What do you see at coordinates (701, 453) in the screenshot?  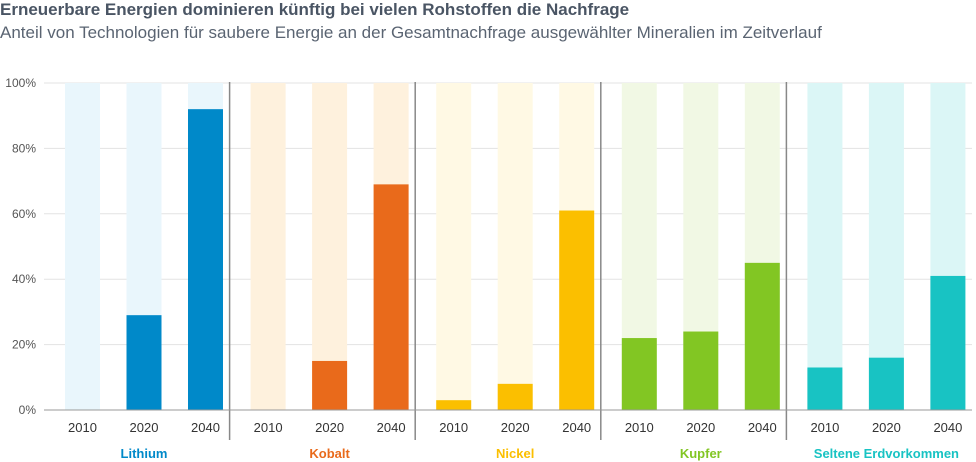 I see `group-label: Kupfer` at bounding box center [701, 453].